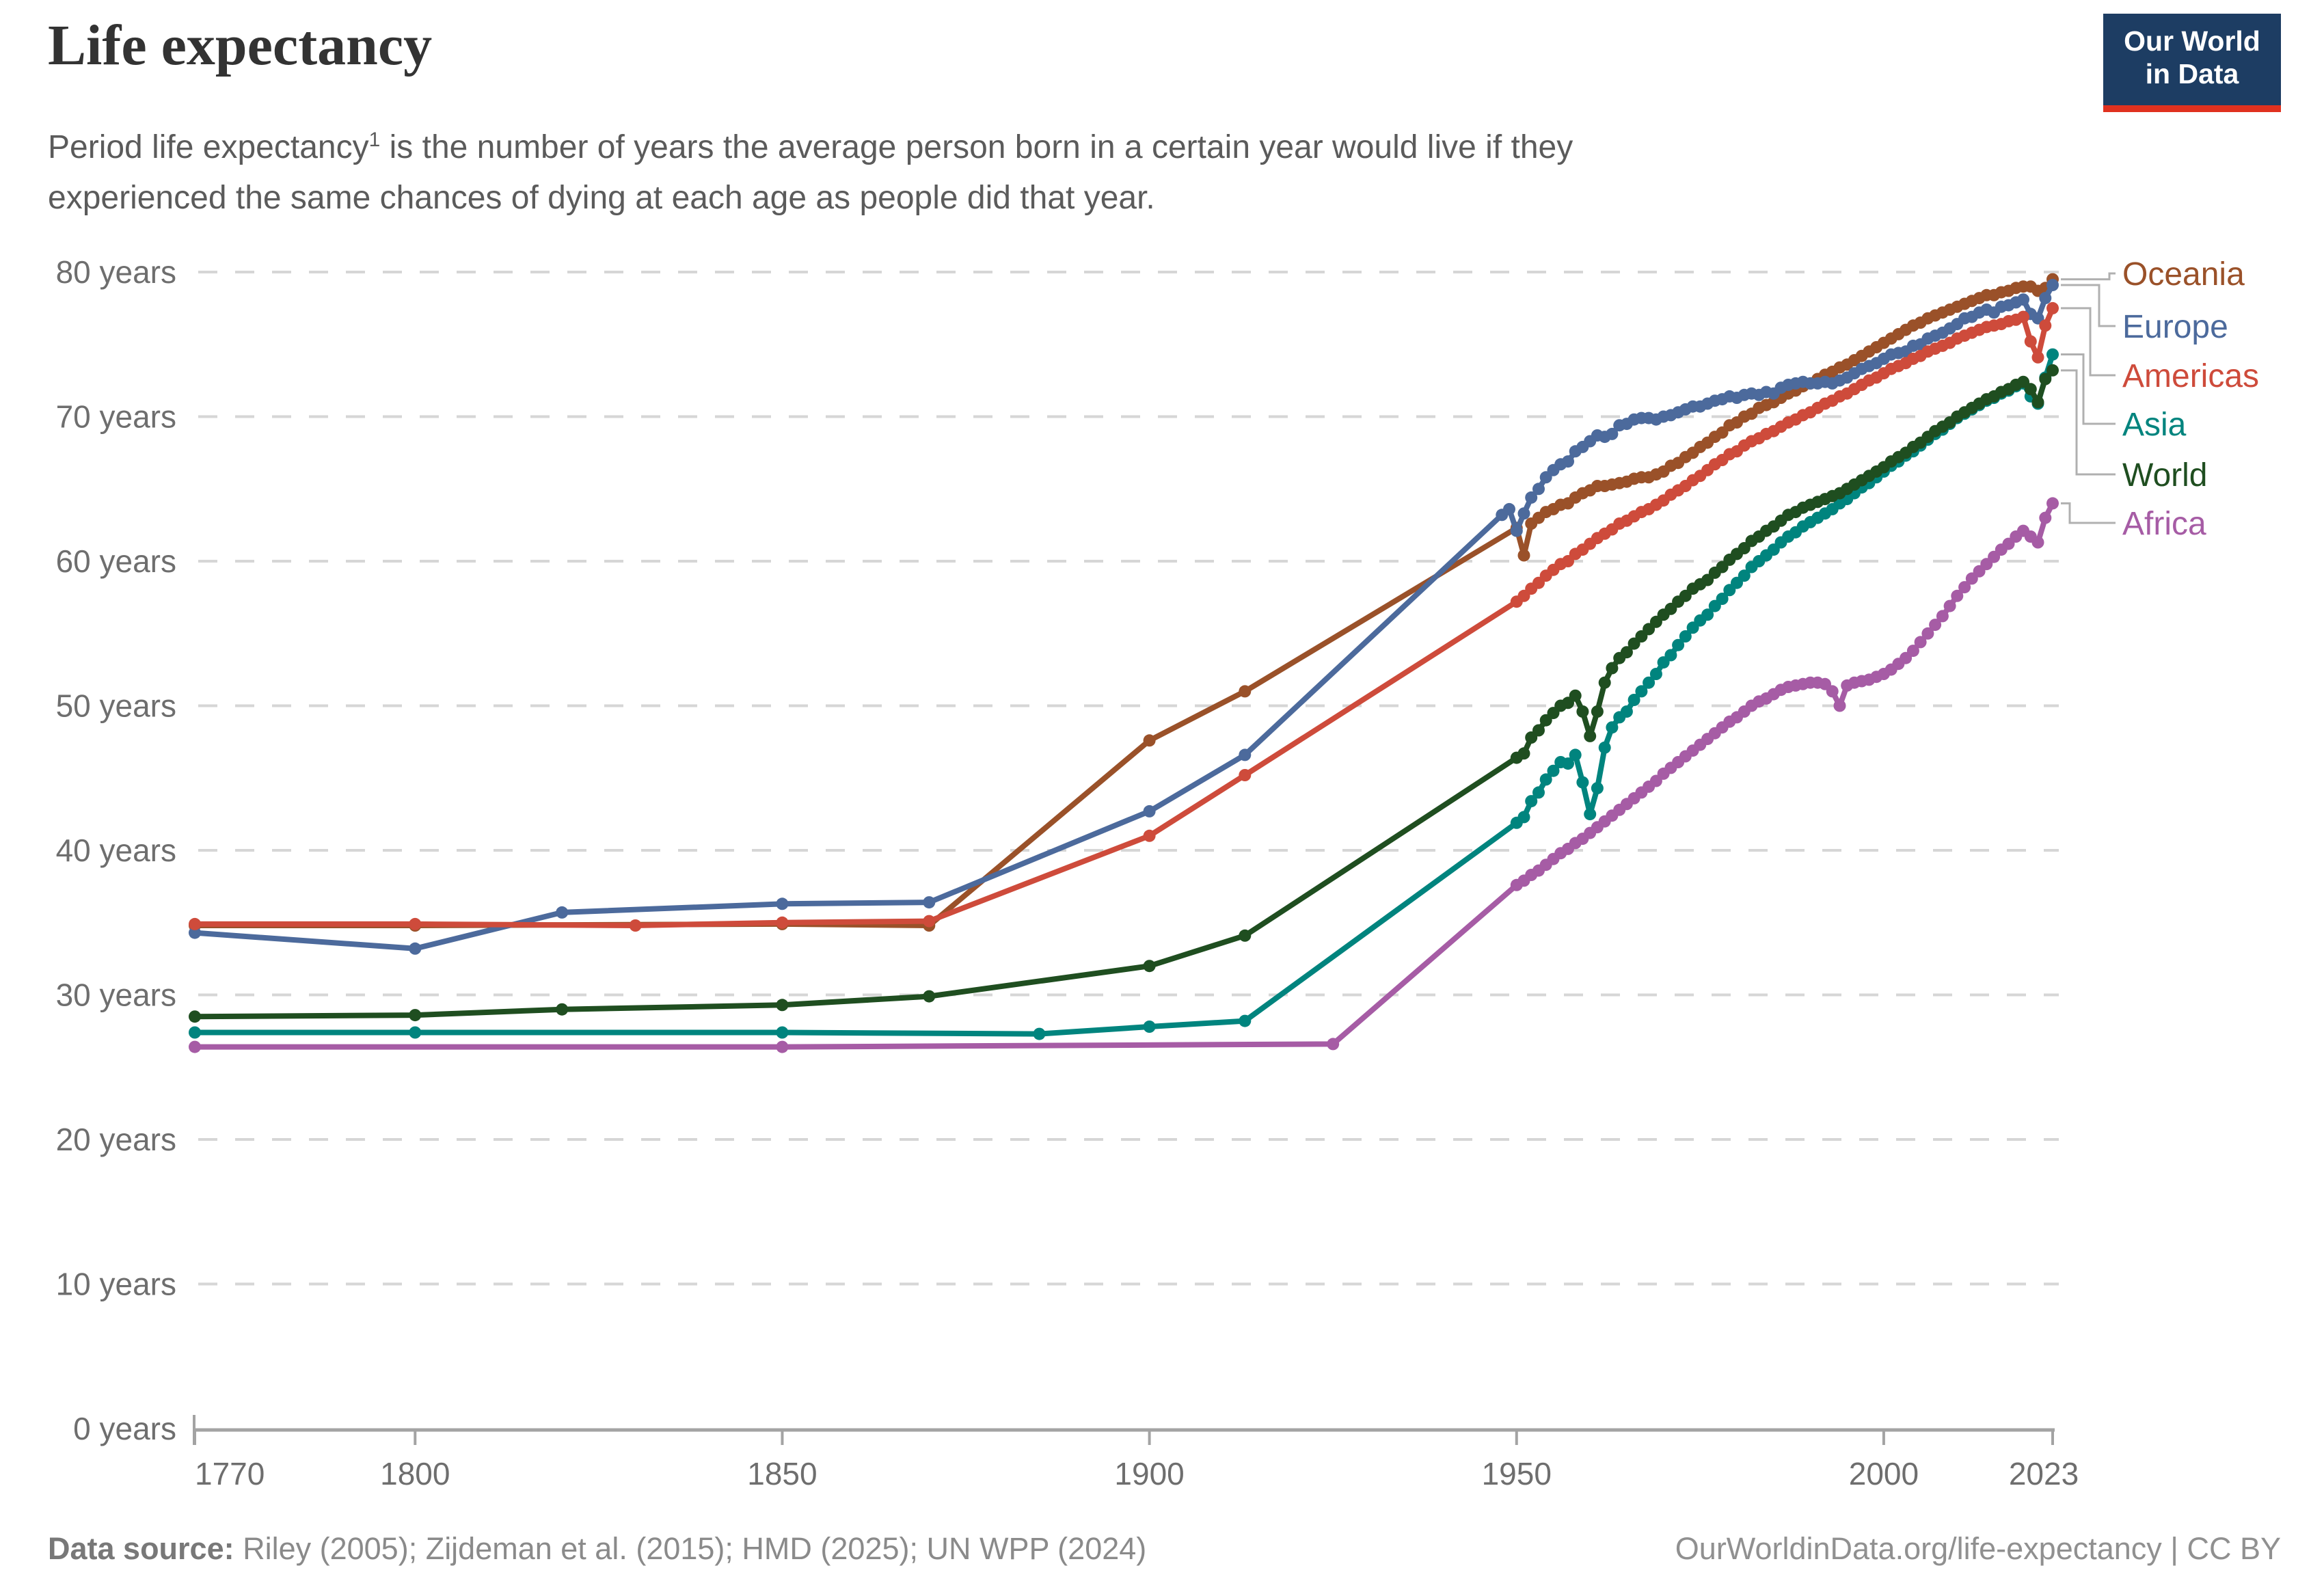  I want to click on series-point-africa-2010, so click(1957, 595).